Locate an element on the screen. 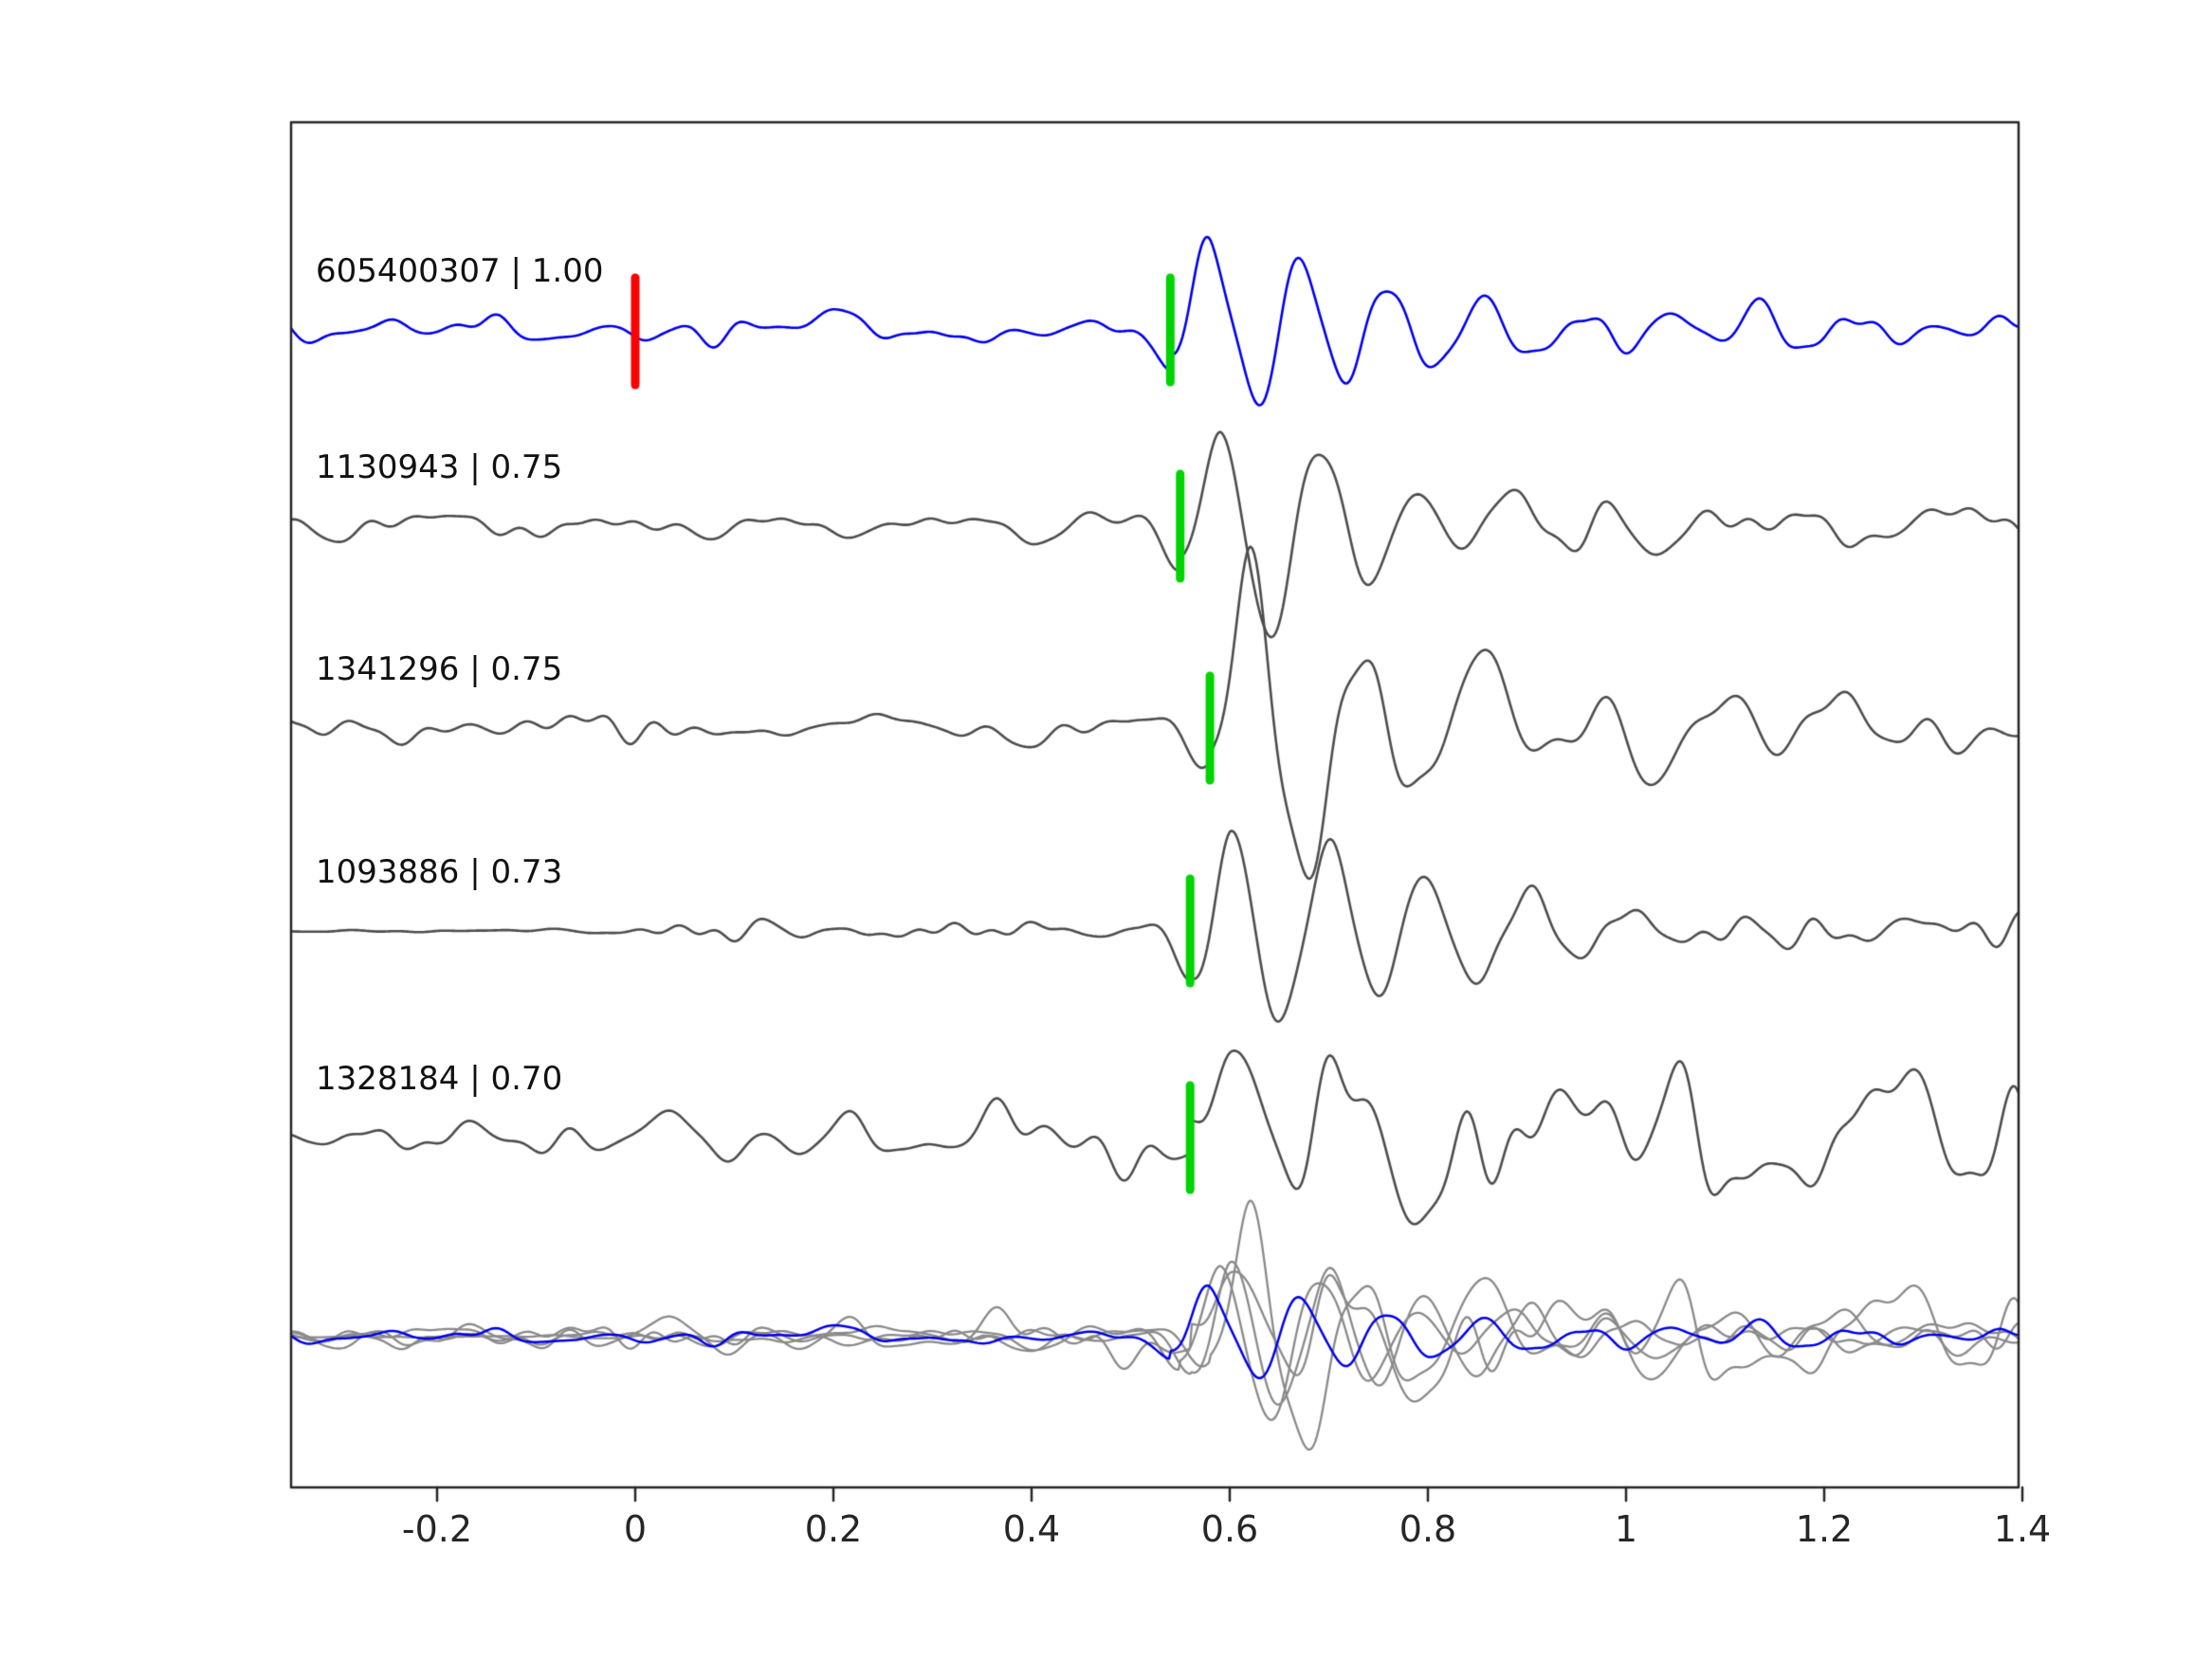 Image resolution: width=2212 pixels, height=1659 pixels. x-tick-label-1.4: 1.4 is located at coordinates (2022, 1529).